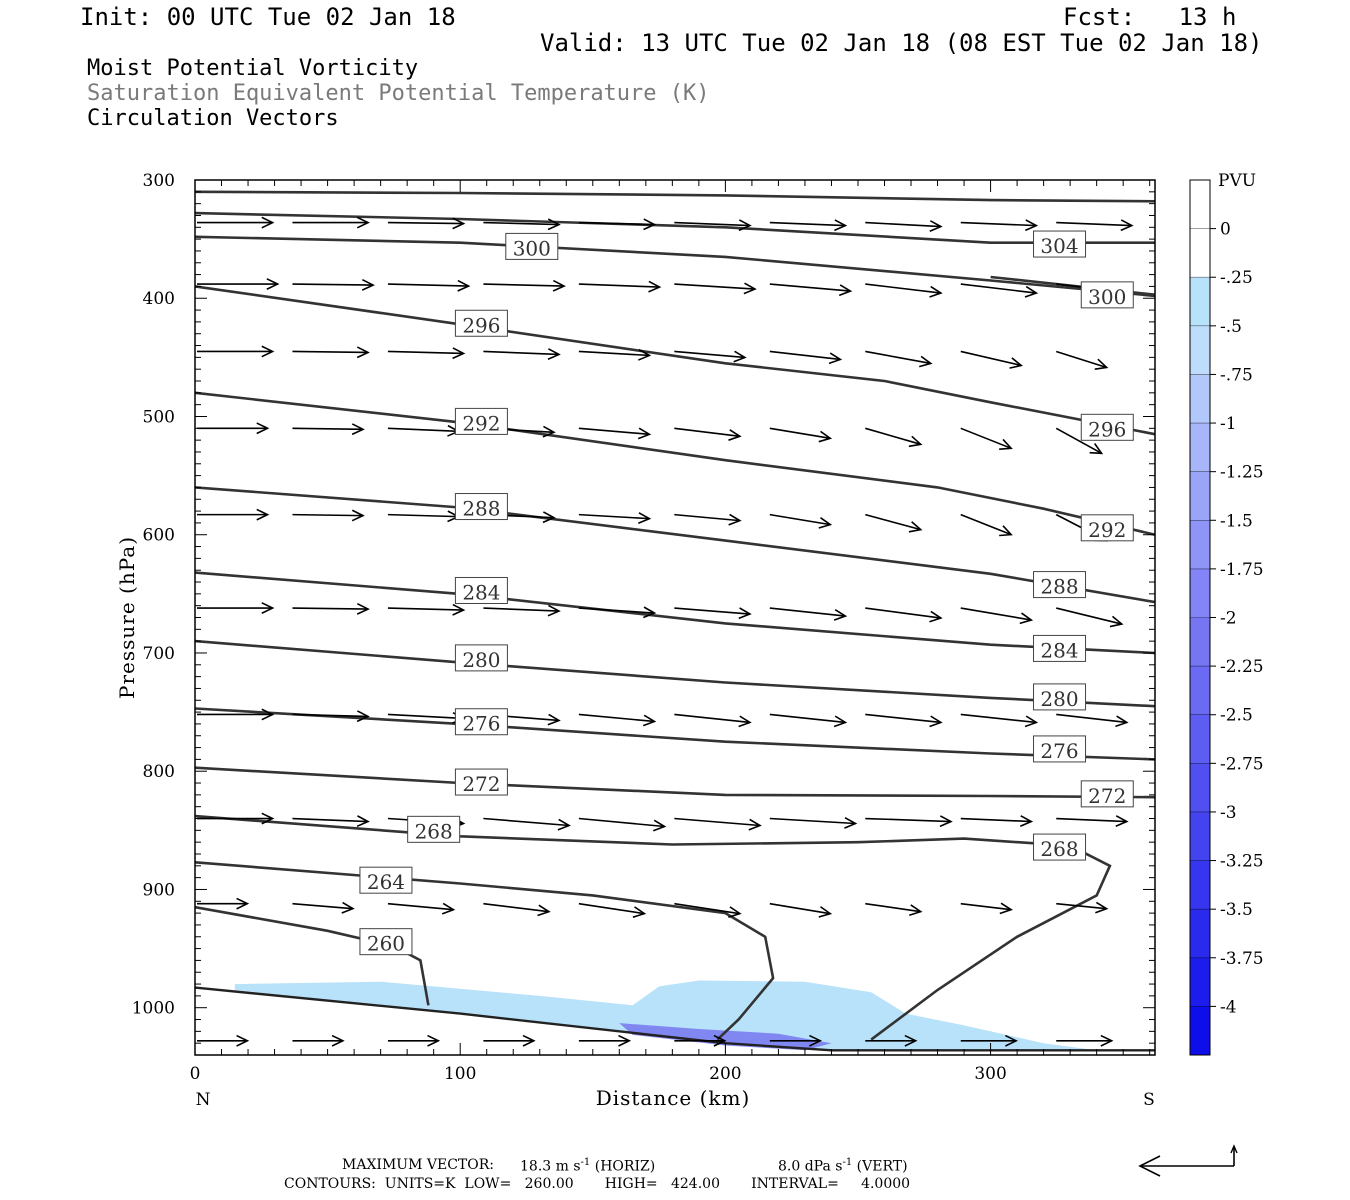 The image size is (1350, 1200). I want to click on colorbar-label: -2.25, so click(1242, 667).